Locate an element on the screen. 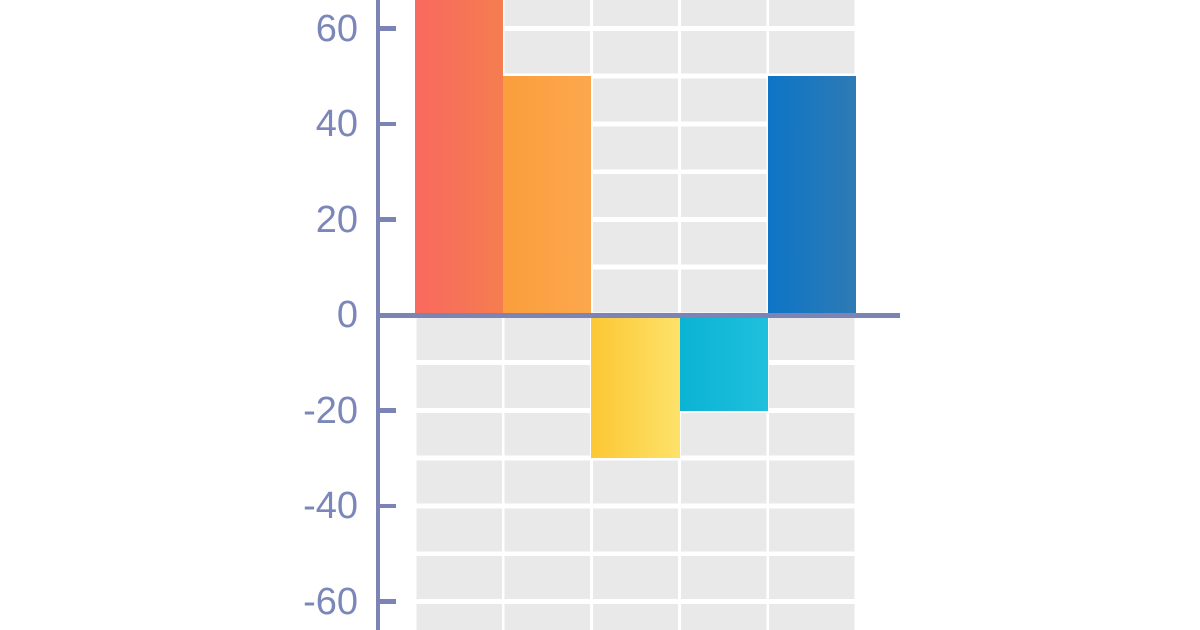 Image resolution: width=1200 pixels, height=630 pixels. y-tick-label: 60 is located at coordinates (336, 28).